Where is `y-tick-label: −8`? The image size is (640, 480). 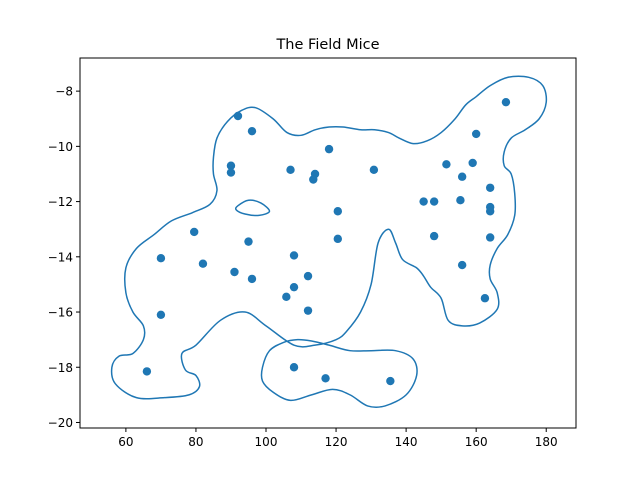 y-tick-label: −8 is located at coordinates (64, 92).